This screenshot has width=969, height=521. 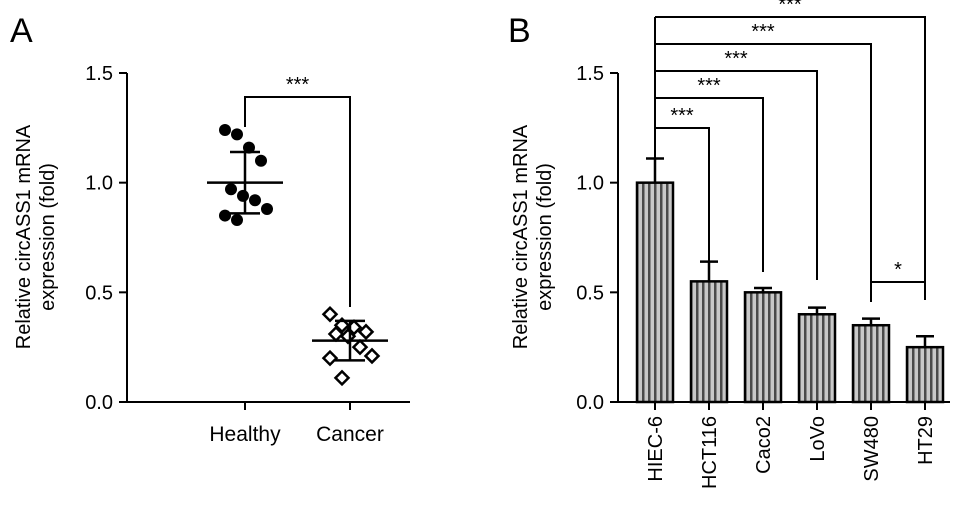 What do you see at coordinates (24, 236) in the screenshot?
I see `chart-a-ylabel-line1: Relative circASS1 mRNA` at bounding box center [24, 236].